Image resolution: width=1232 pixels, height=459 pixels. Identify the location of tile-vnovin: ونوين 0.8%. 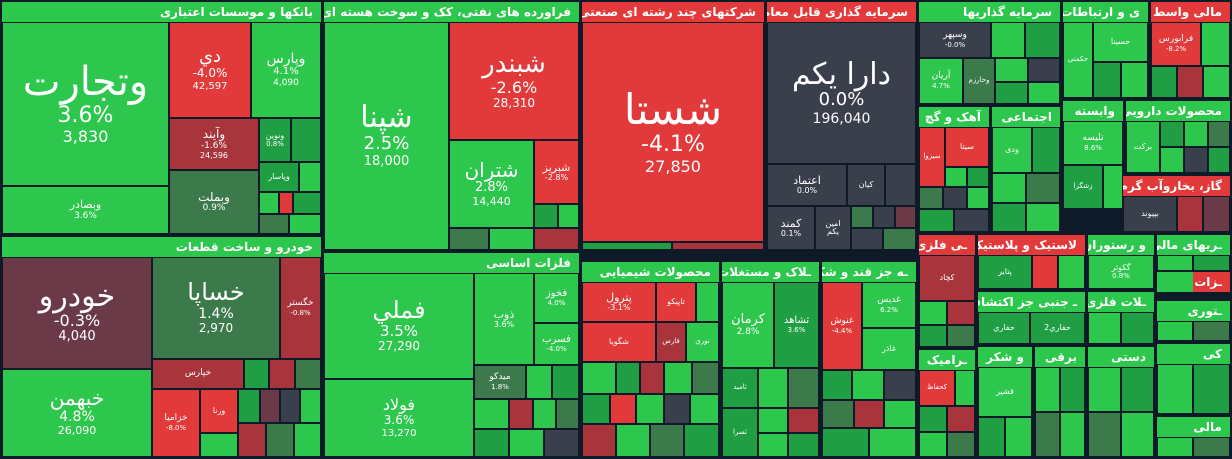
(275, 140).